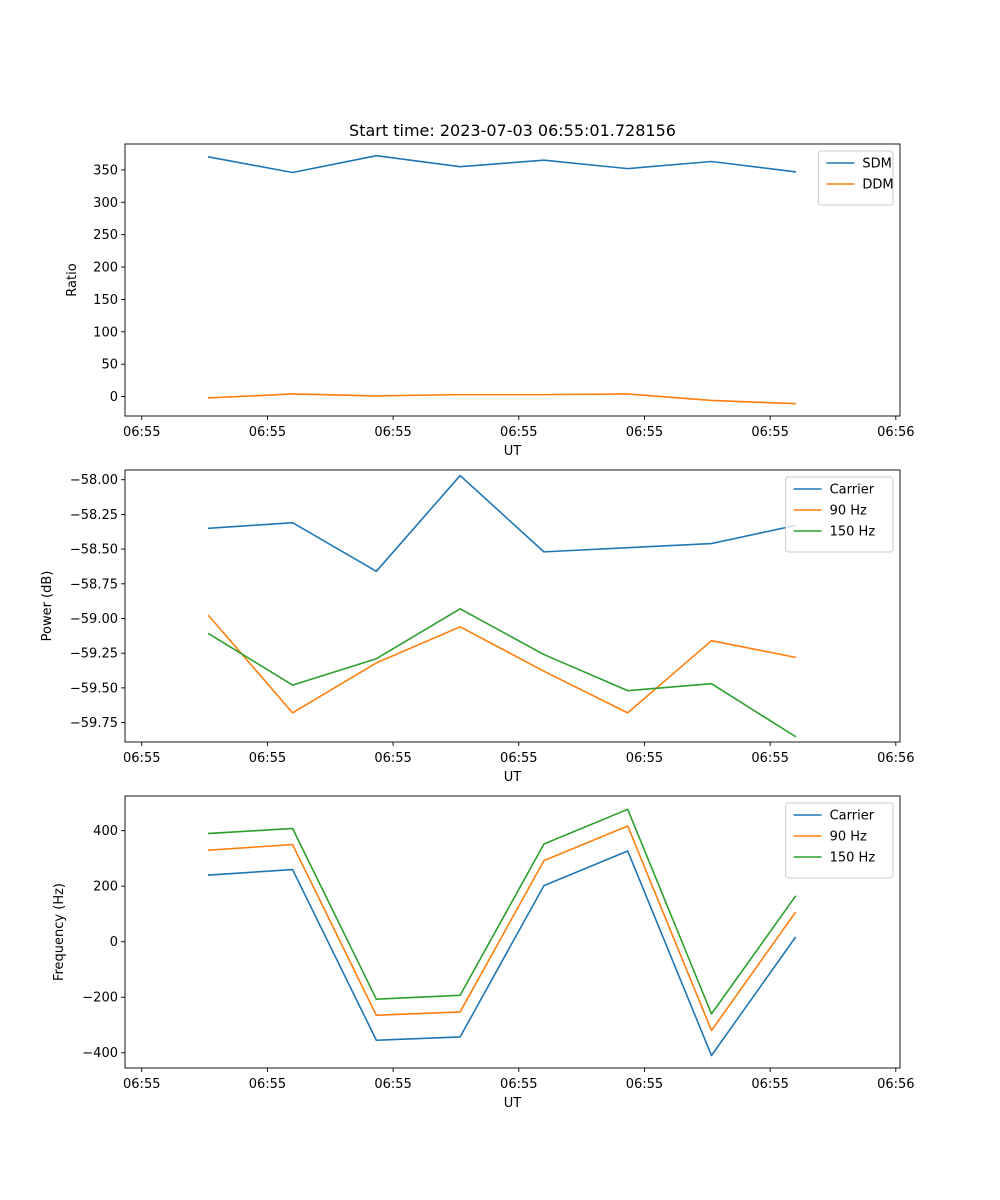 Image resolution: width=1000 pixels, height=1200 pixels. What do you see at coordinates (502, 164) in the screenshot?
I see `series-line-sdm` at bounding box center [502, 164].